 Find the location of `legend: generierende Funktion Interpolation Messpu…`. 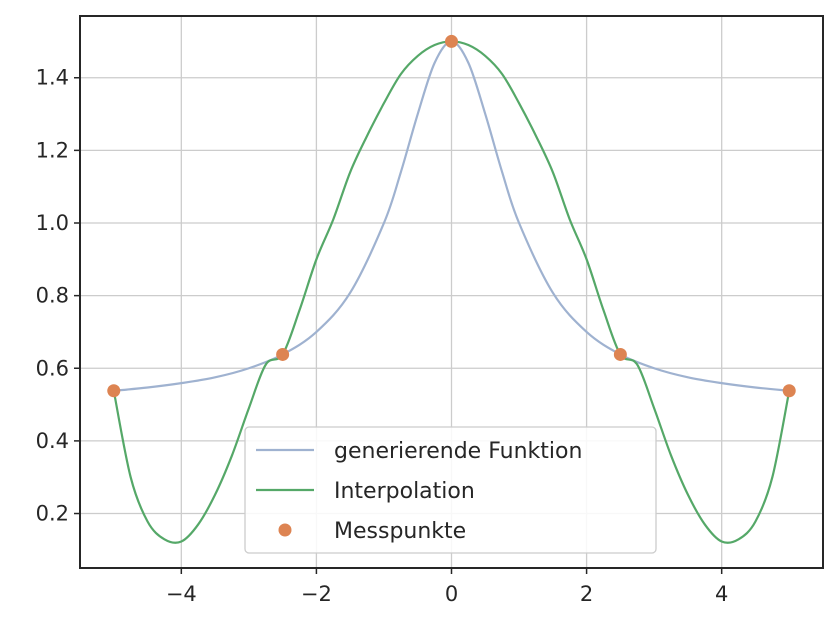

legend: generierende Funktion Interpolation Messpu… is located at coordinates (450, 490).